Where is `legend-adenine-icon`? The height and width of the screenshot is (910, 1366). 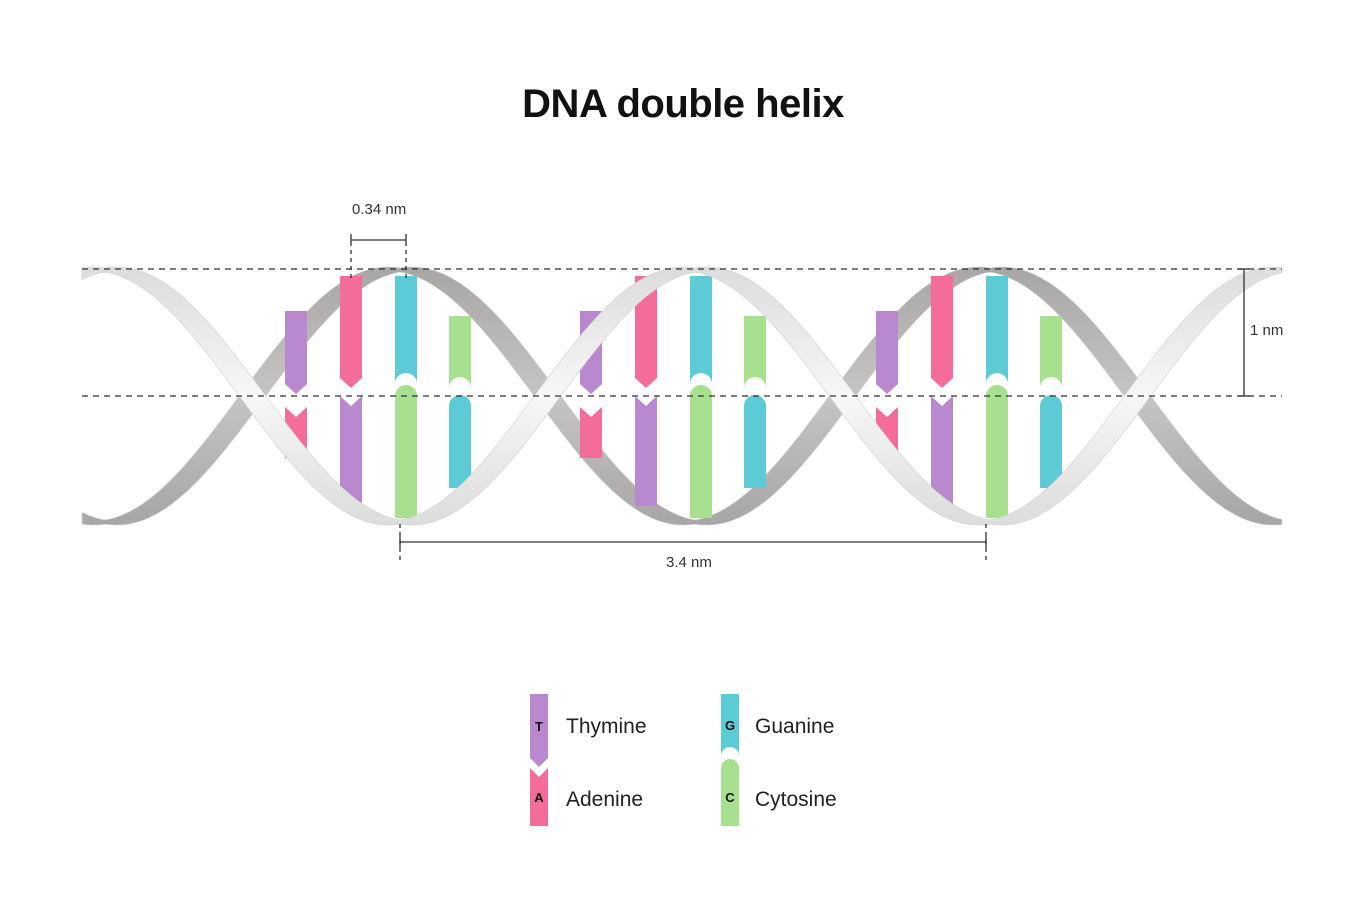 legend-adenine-icon is located at coordinates (539, 797).